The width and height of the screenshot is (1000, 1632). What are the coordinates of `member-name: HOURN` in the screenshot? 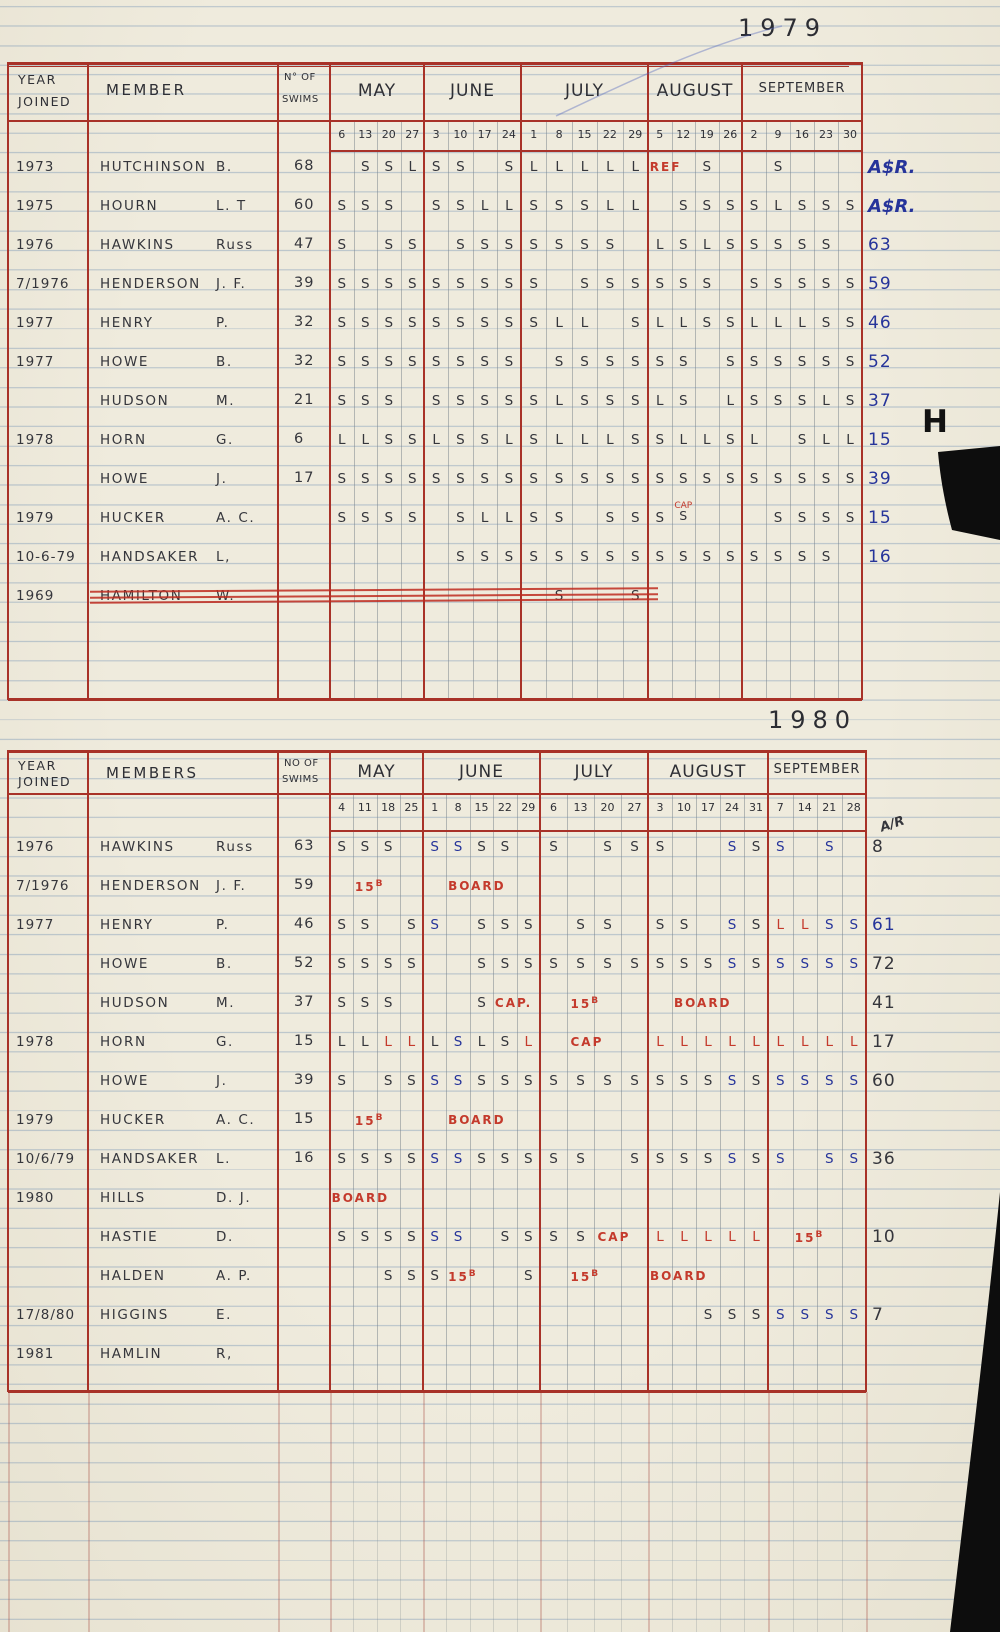 It's located at (129, 206).